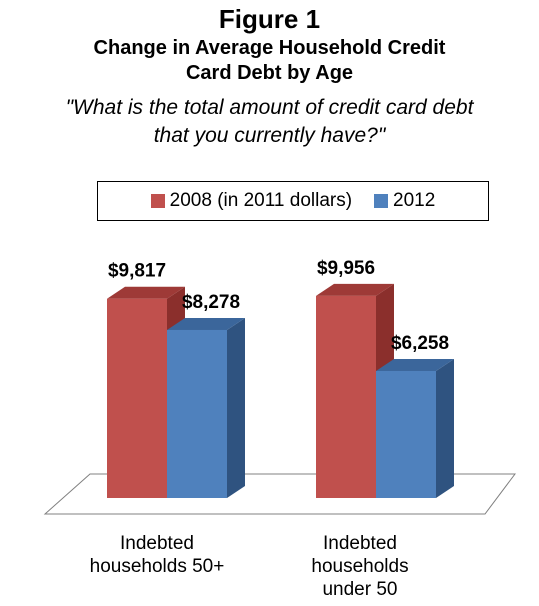 The image size is (539, 606). I want to click on legend-item-2008: 2008 (in 2011 dollars), so click(251, 201).